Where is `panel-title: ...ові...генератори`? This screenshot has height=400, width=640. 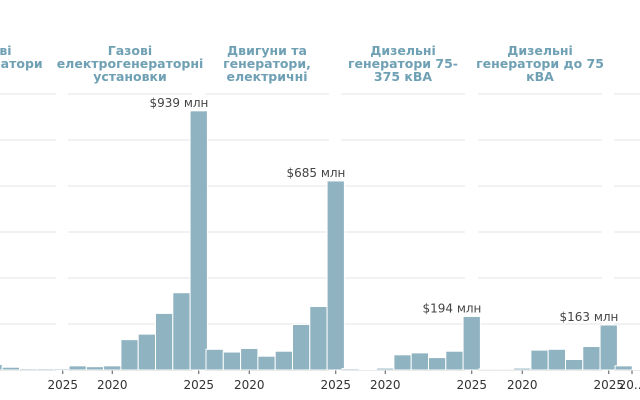
panel-title: ...ові...генератори is located at coordinates (21, 57).